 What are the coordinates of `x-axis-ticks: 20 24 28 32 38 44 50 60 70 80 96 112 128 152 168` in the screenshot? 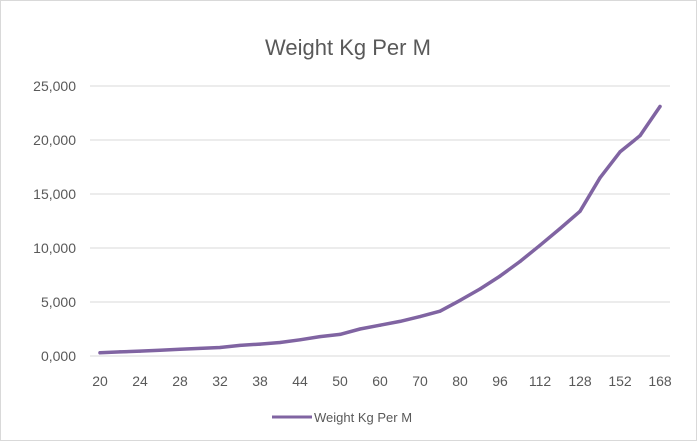 It's located at (382, 381).